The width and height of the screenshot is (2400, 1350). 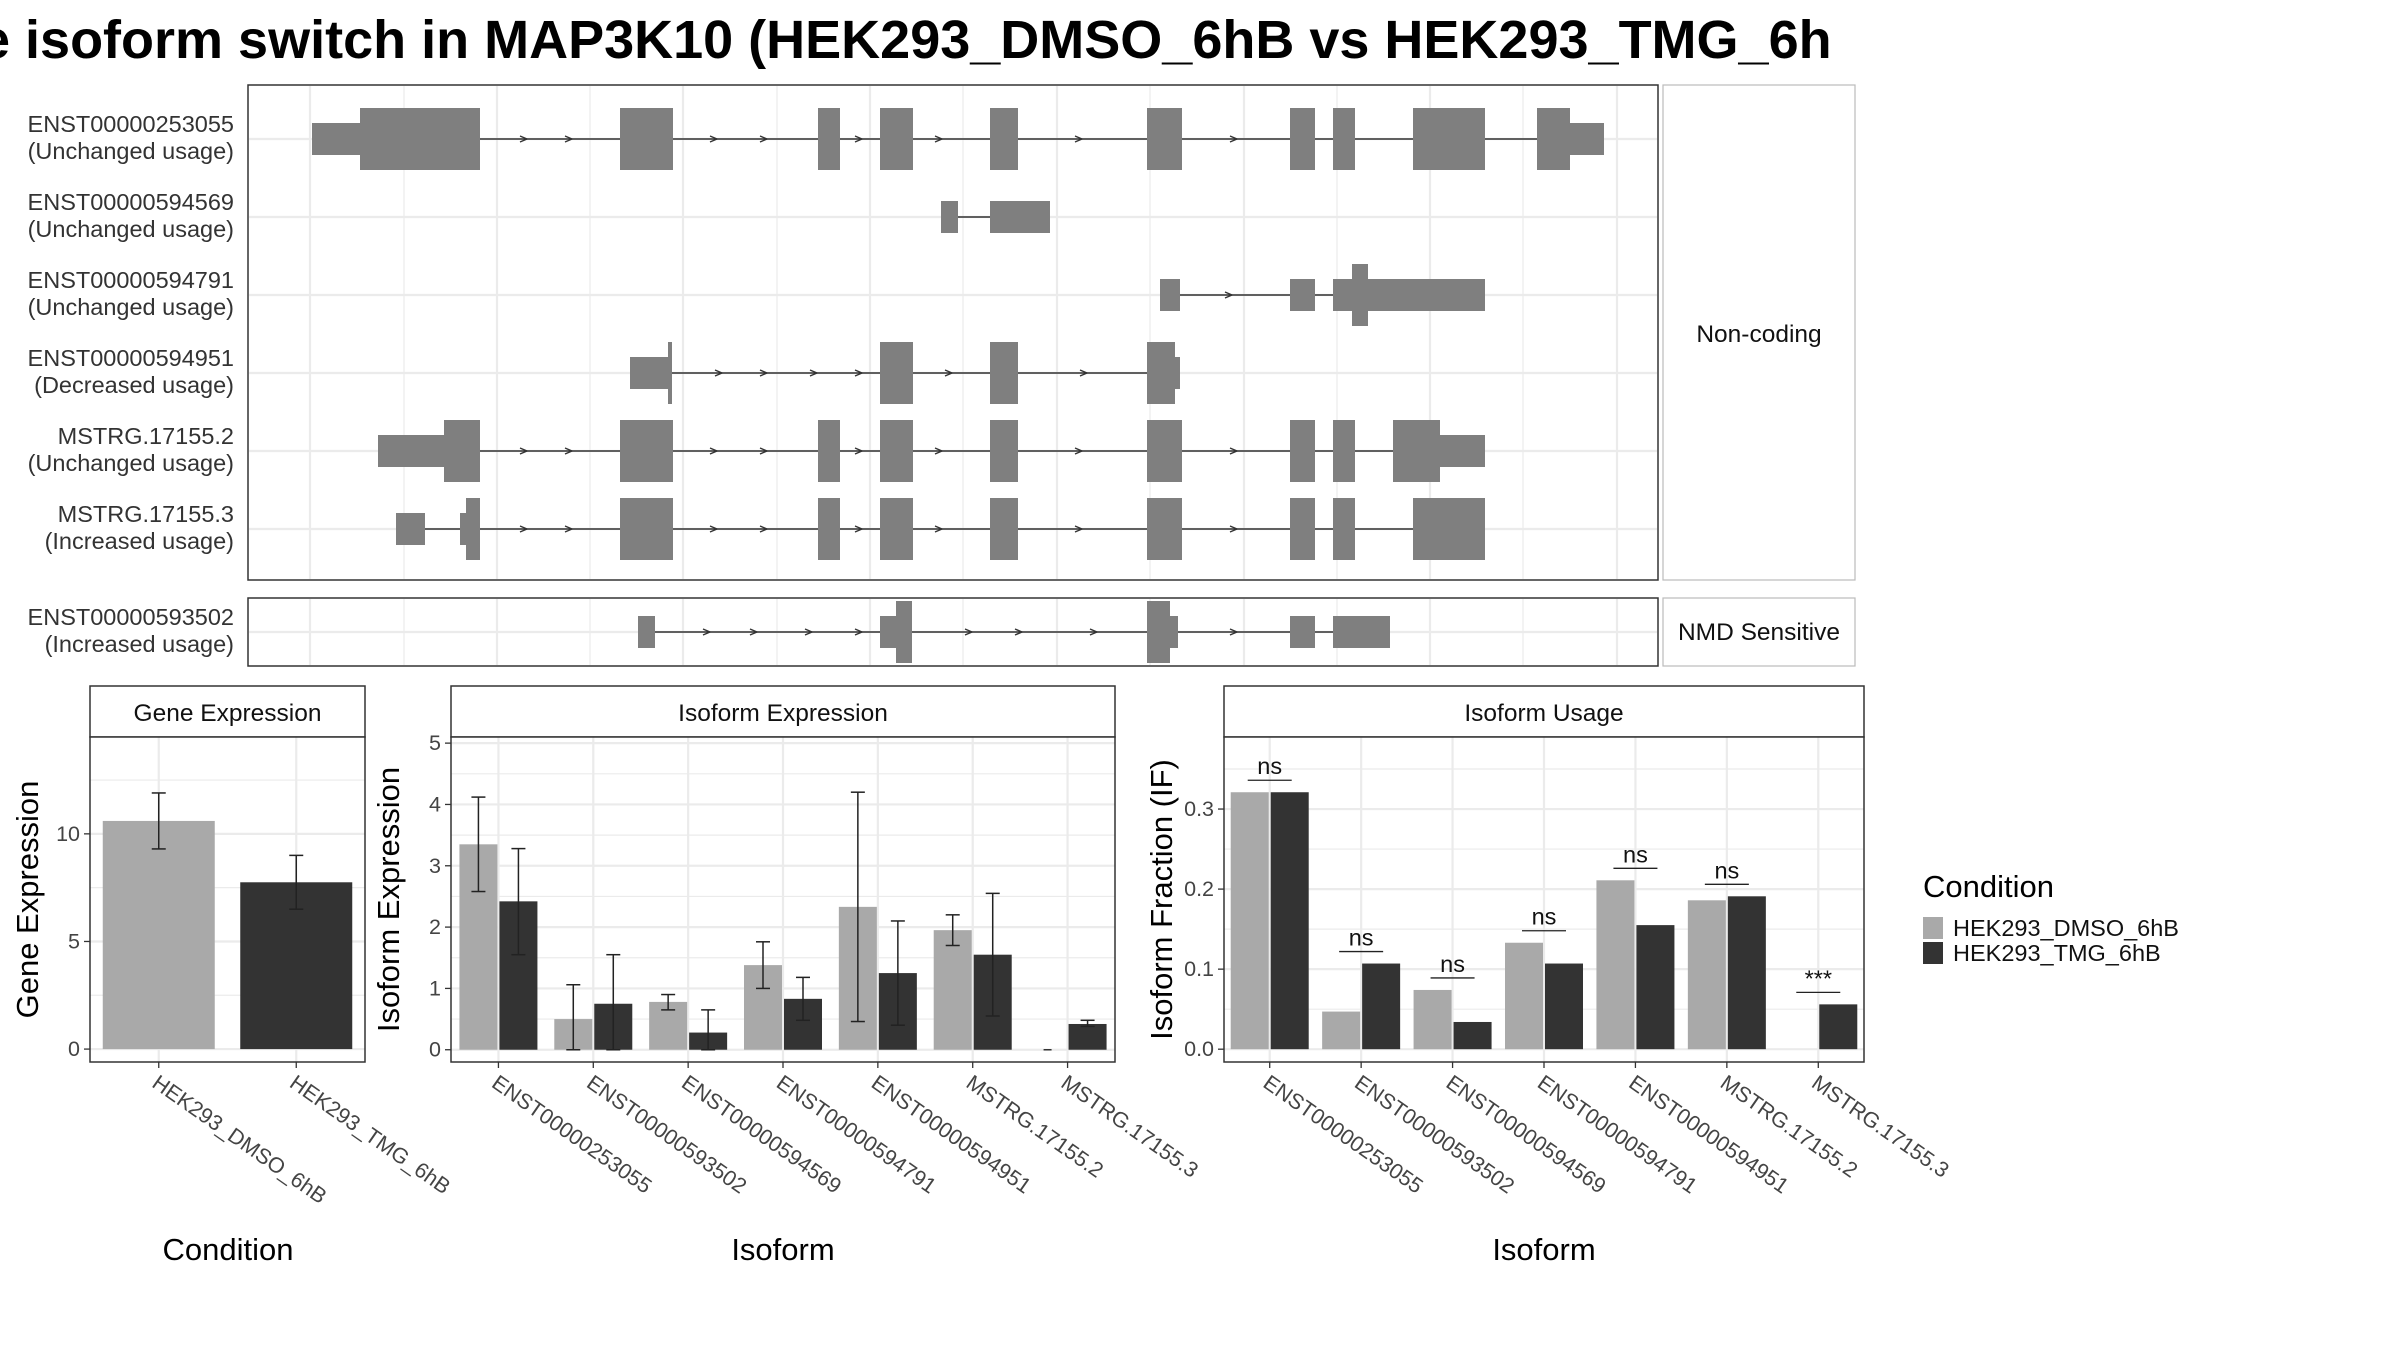 What do you see at coordinates (1818, 978) in the screenshot?
I see `significance-label: ***` at bounding box center [1818, 978].